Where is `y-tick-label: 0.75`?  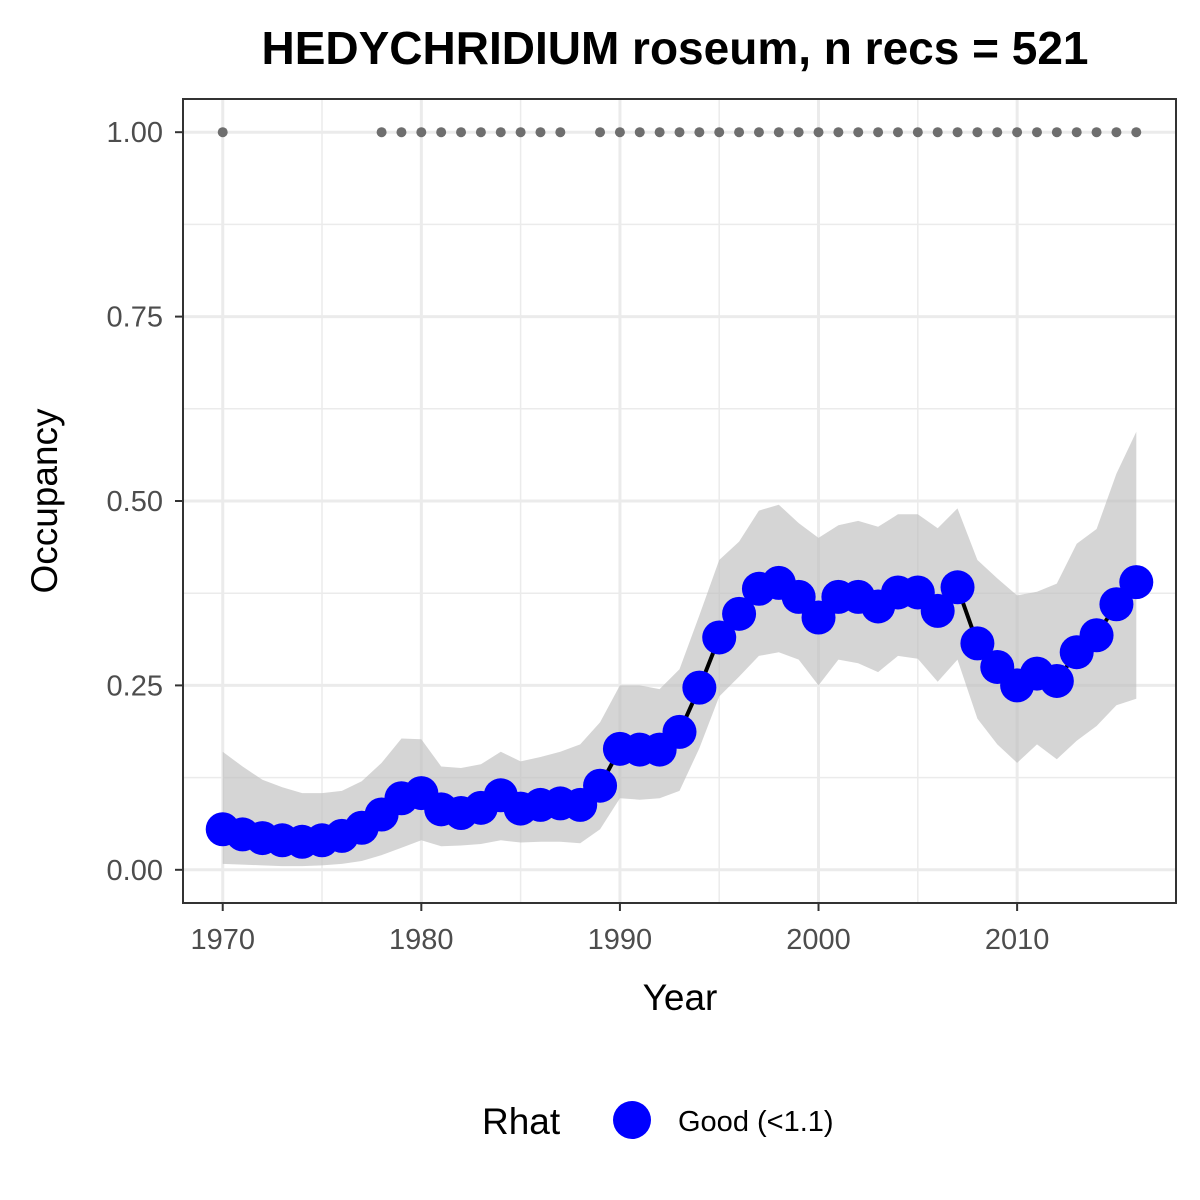
y-tick-label: 0.75 is located at coordinates (135, 318).